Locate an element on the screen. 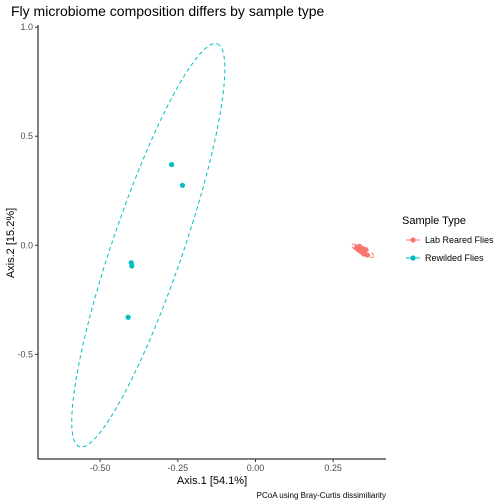 This screenshot has height=504, width=504. legend-items: Lab Reared Flies Rewilded Flies is located at coordinates (450, 249).